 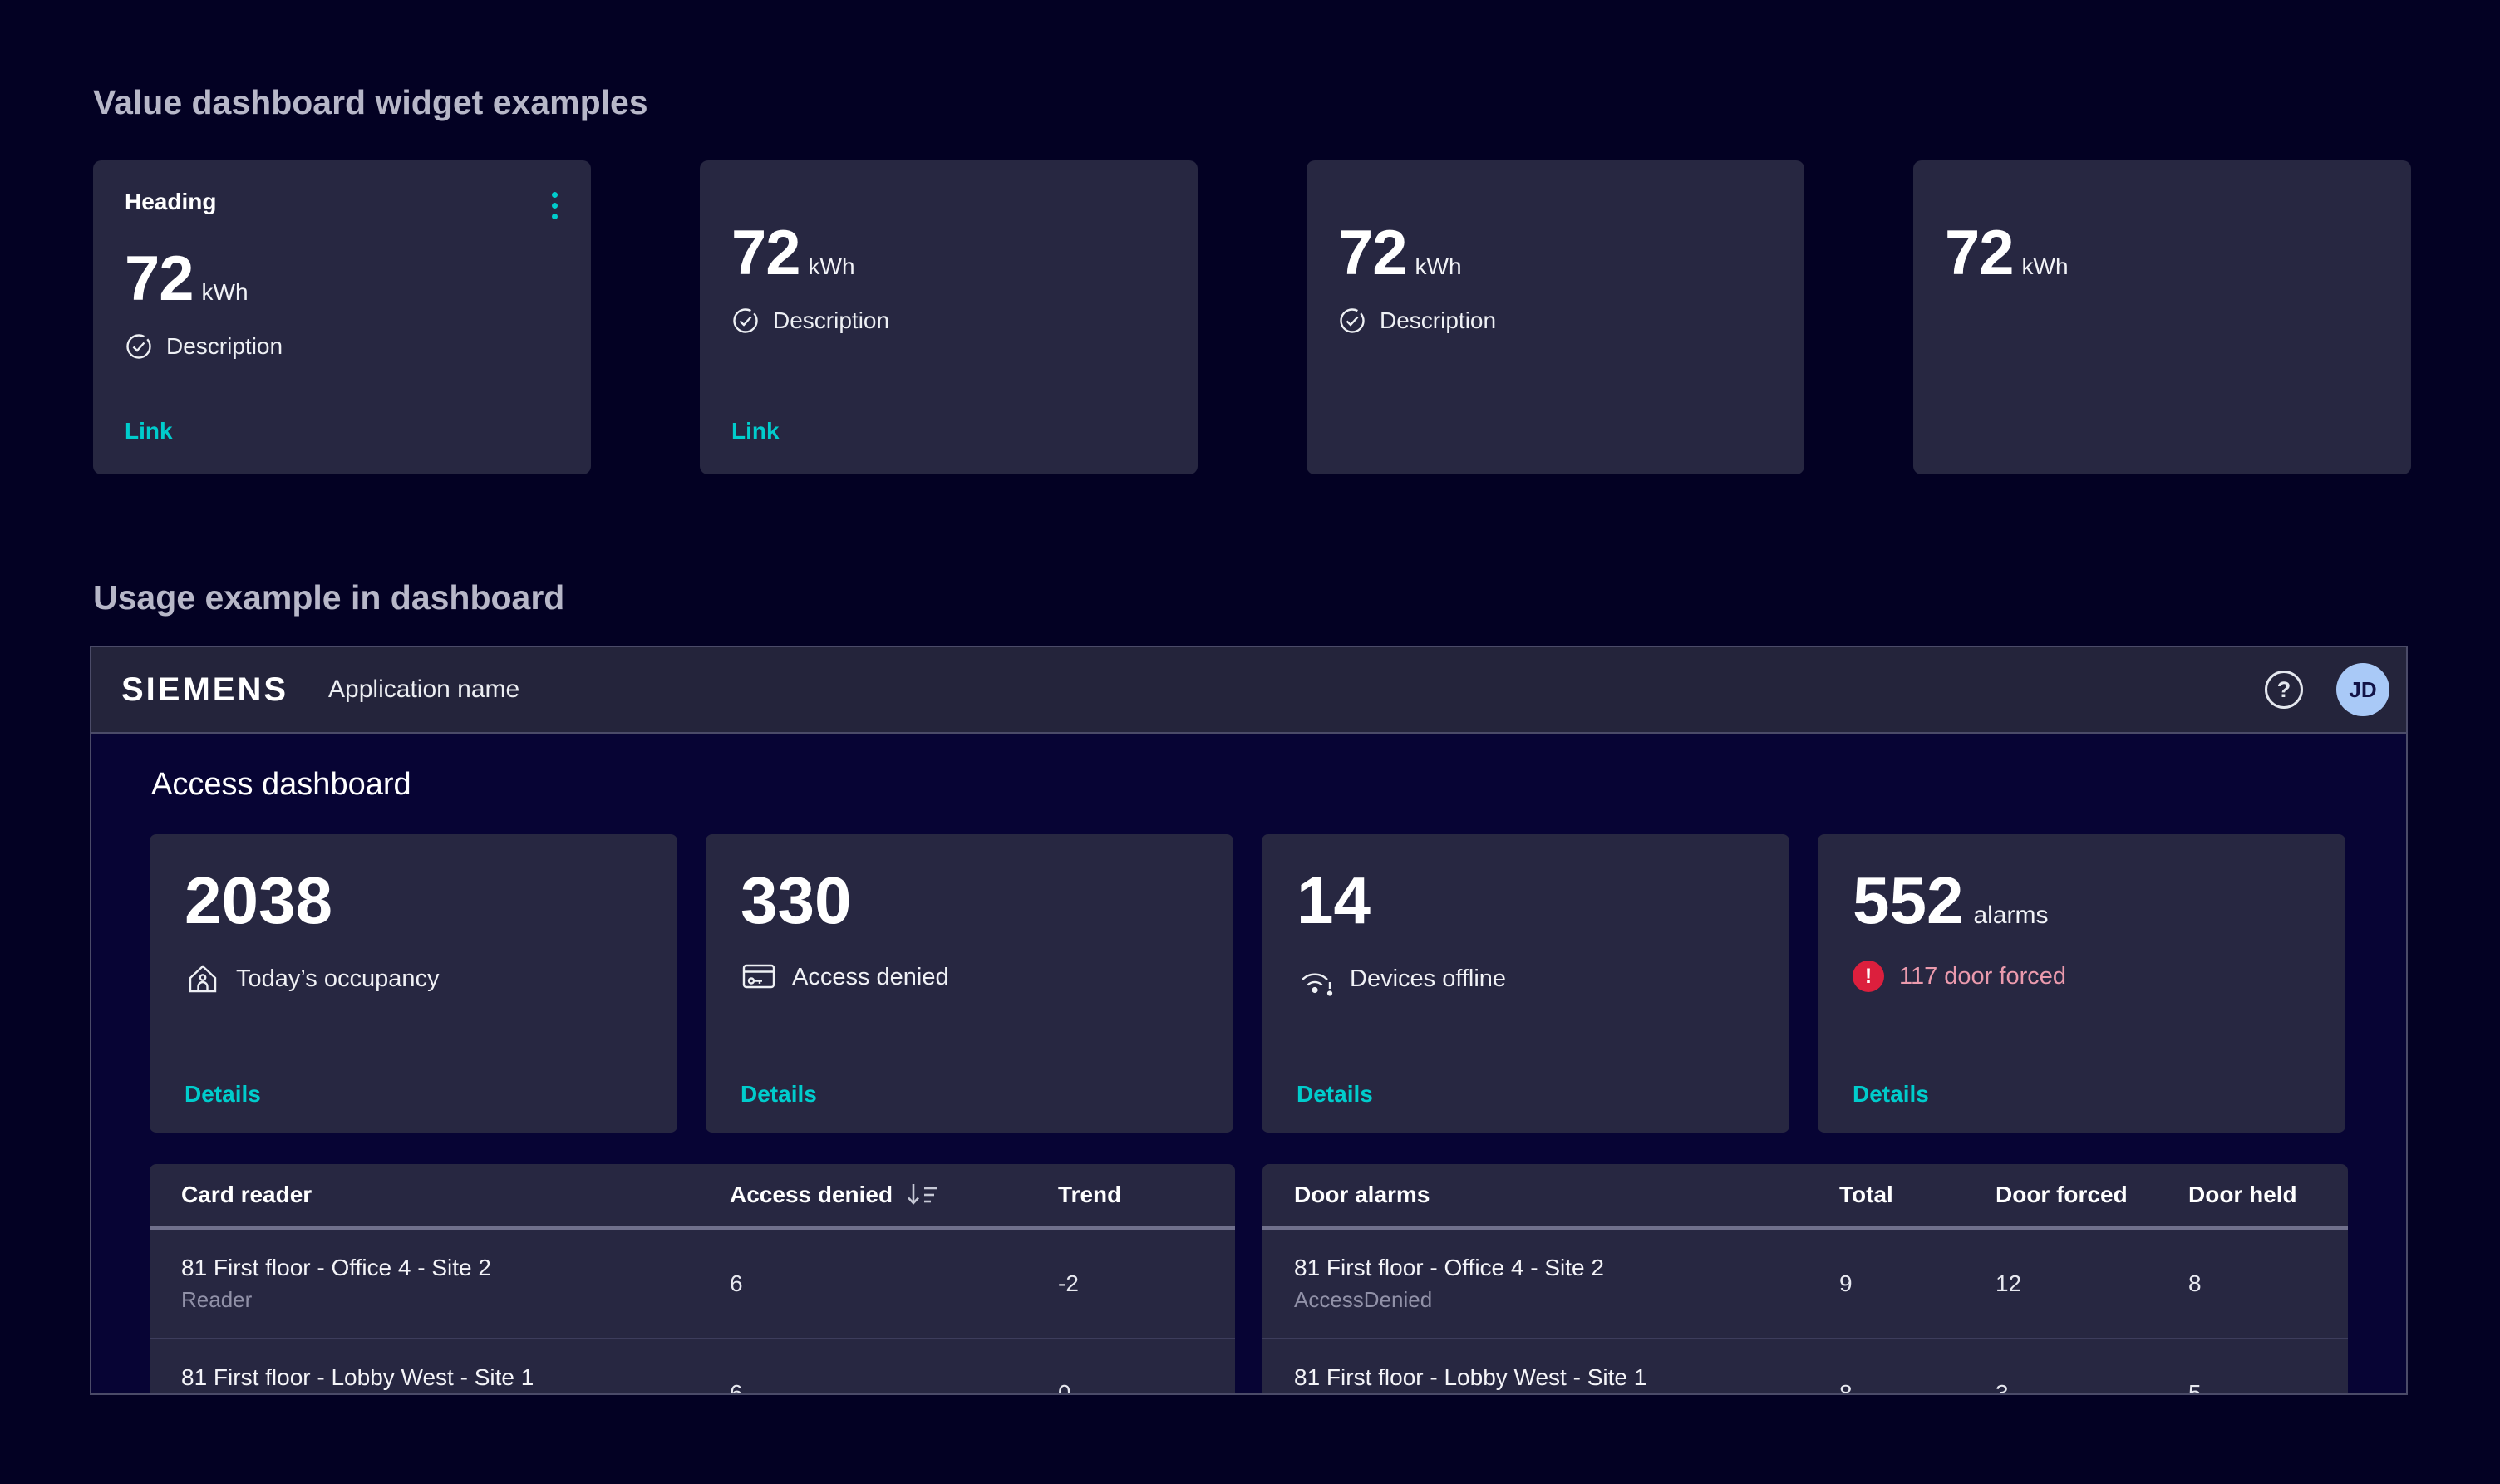 What do you see at coordinates (949, 317) in the screenshot?
I see `widget-card-with-link: 72 kWh Description Link` at bounding box center [949, 317].